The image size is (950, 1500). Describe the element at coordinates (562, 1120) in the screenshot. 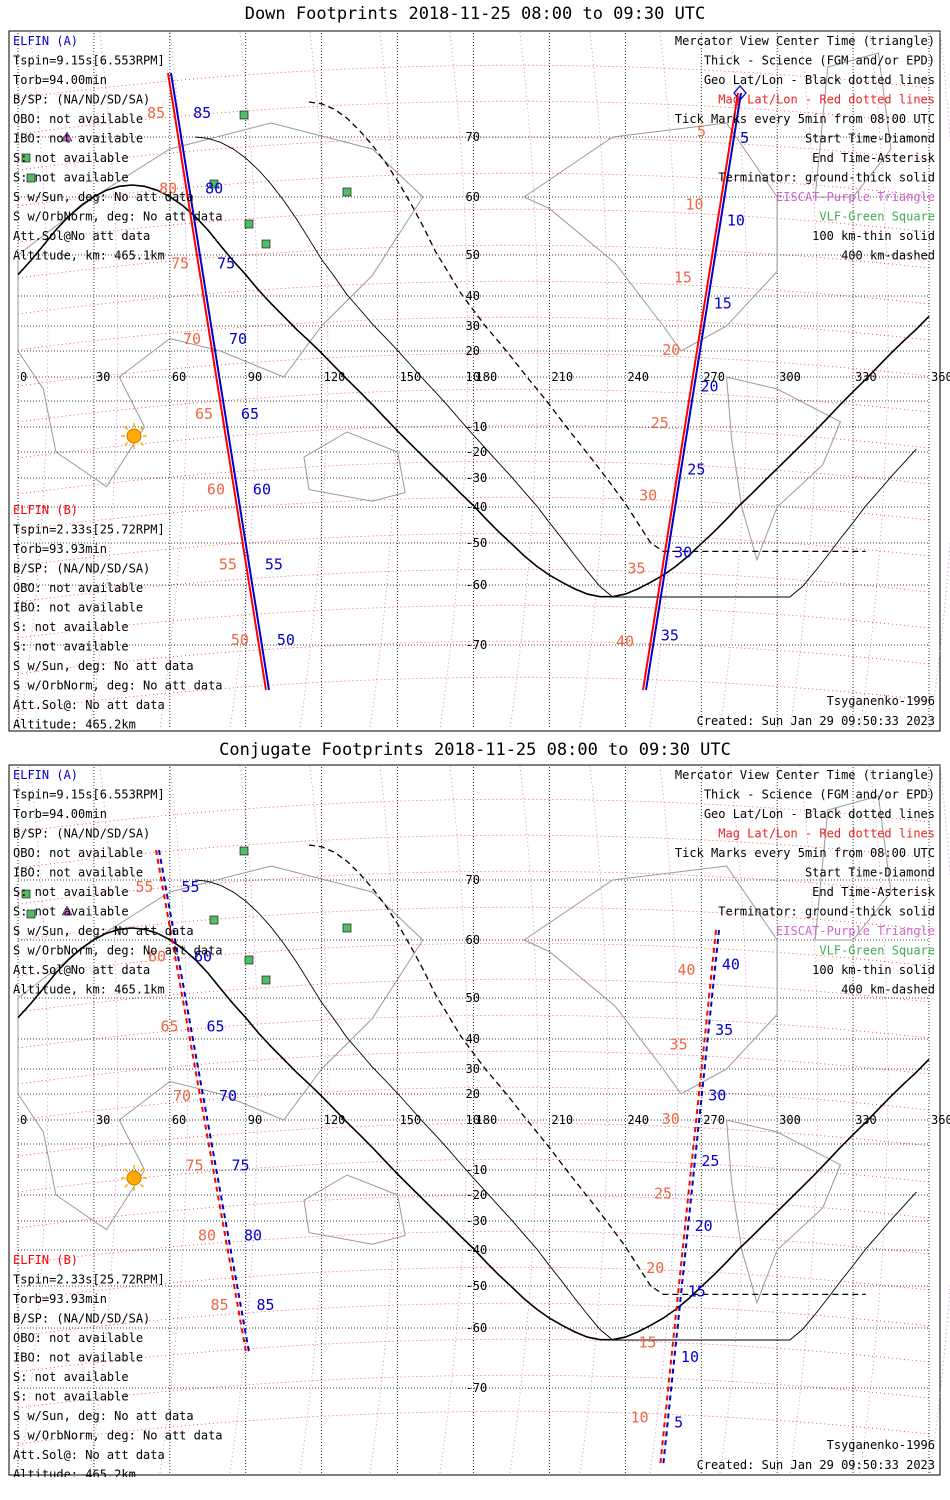

I see `lon-tick-label: 210` at that location.